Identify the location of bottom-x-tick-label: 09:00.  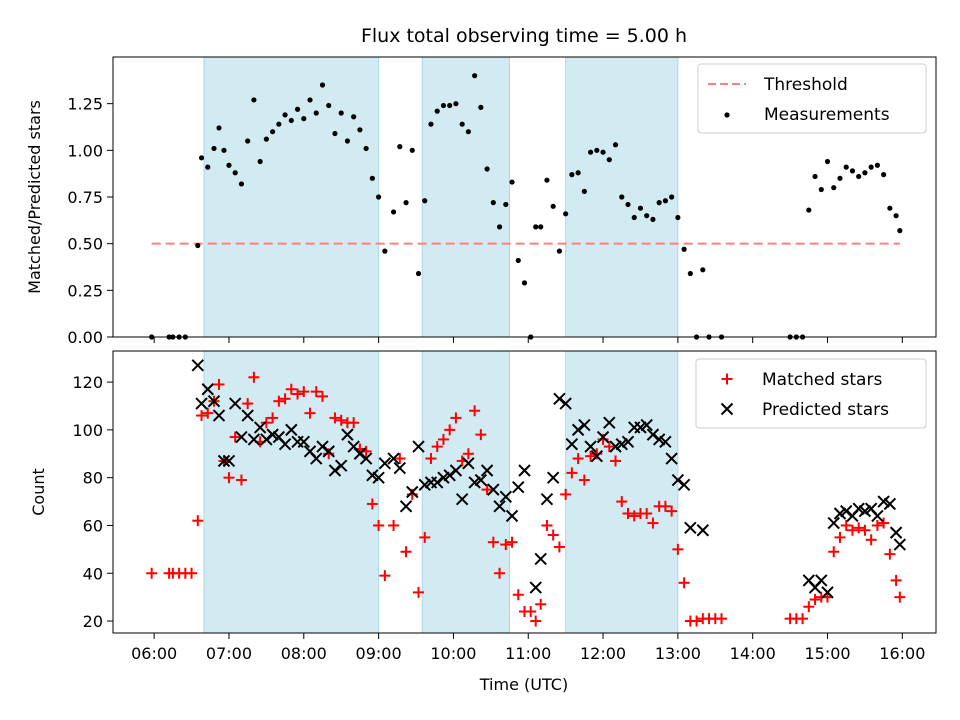
(379, 653).